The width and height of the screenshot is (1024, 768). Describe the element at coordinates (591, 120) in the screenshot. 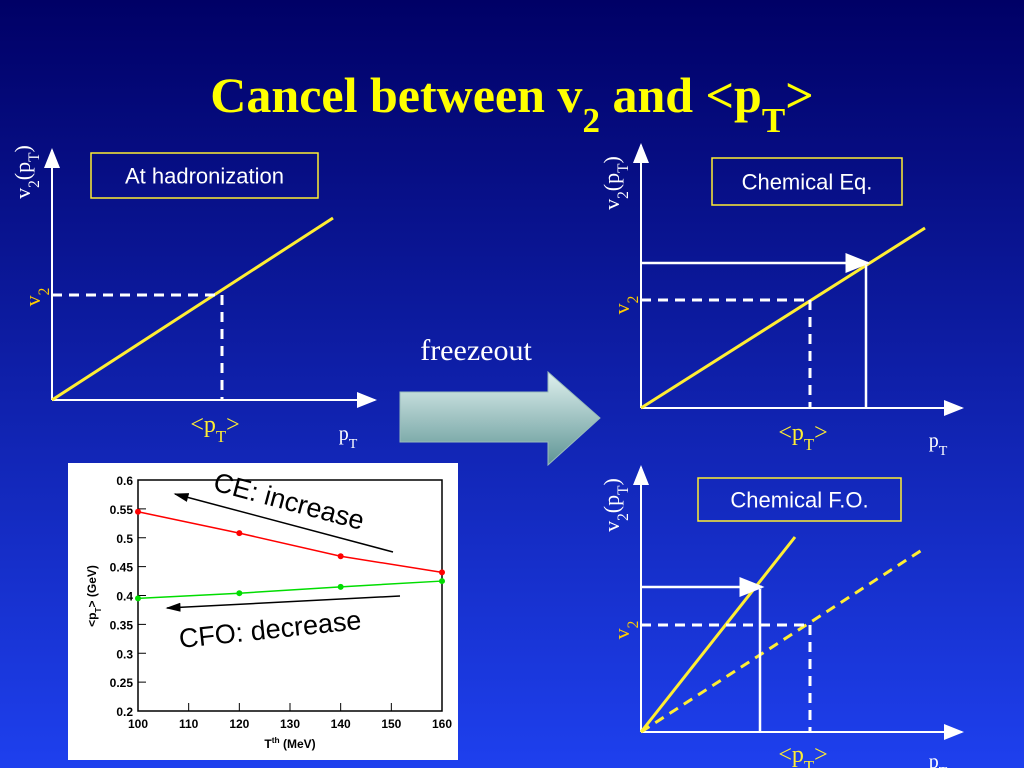

I see `slide-title-part: 2` at that location.